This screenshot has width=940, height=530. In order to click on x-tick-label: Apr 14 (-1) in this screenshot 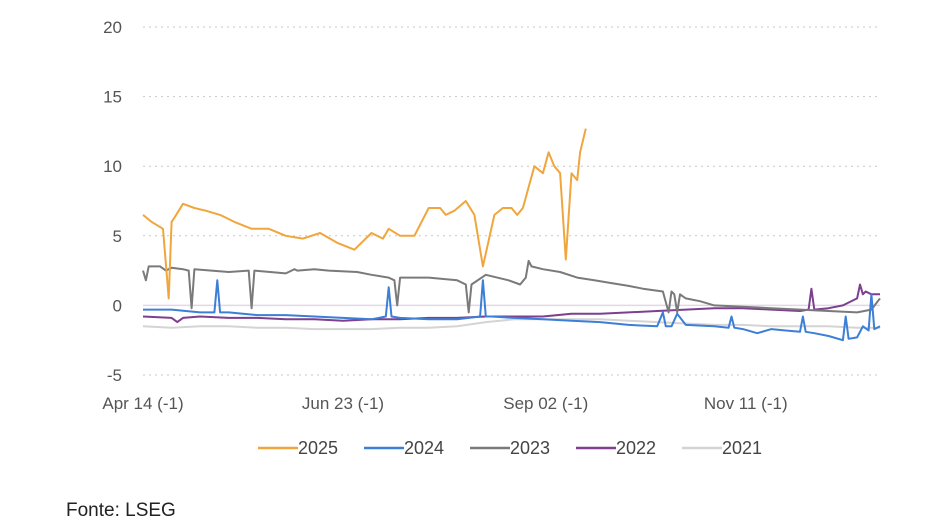, I will do `click(142, 403)`.